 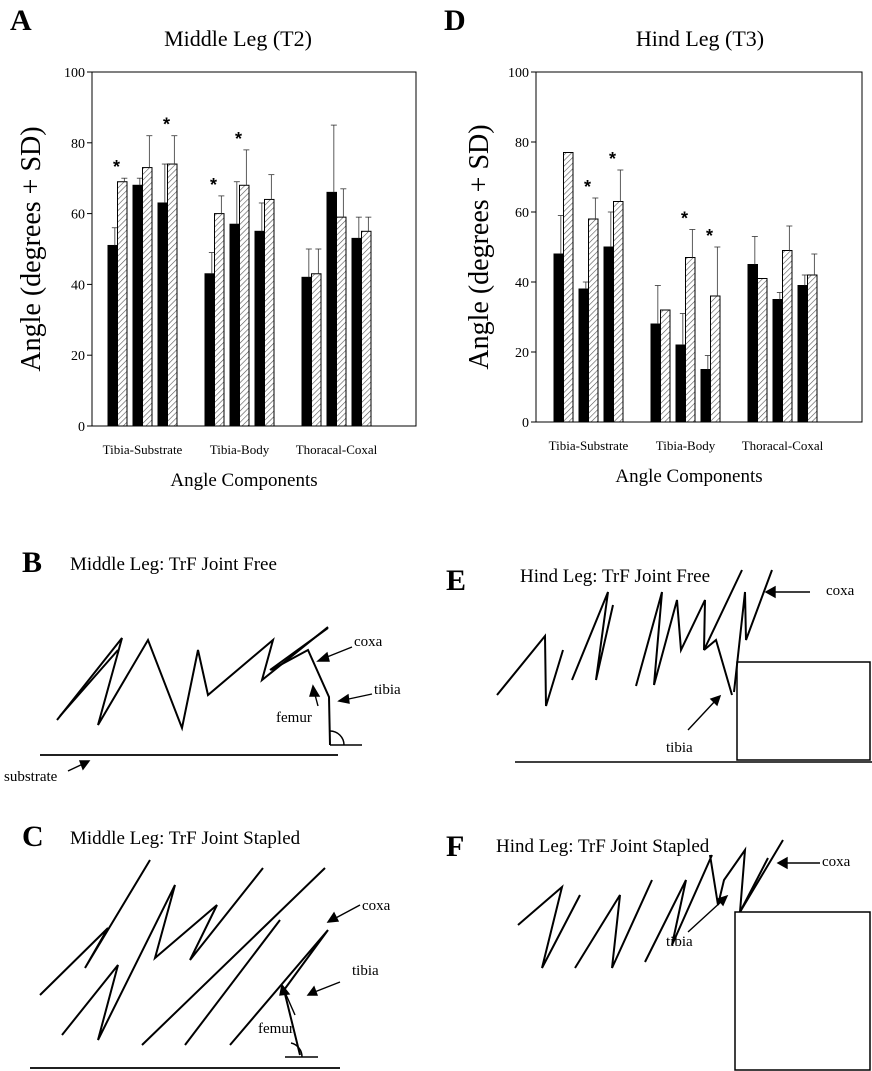 What do you see at coordinates (589, 445) in the screenshot?
I see `x-category-label: Tibia-Substrate` at bounding box center [589, 445].